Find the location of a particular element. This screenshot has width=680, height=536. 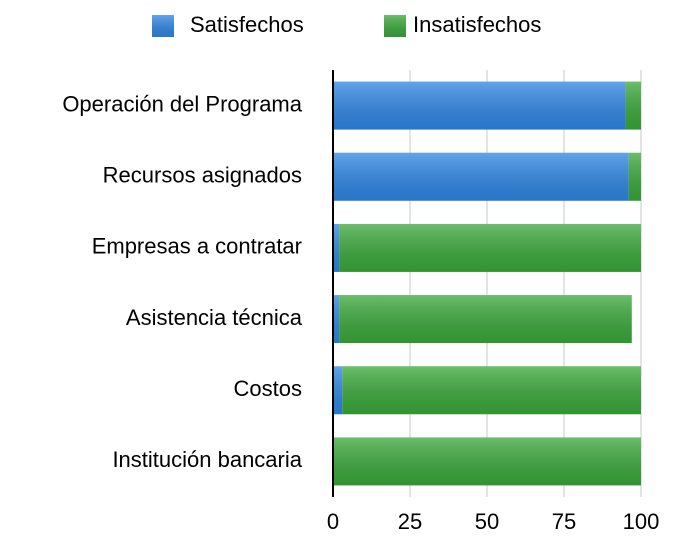

y-tick-label: Costos is located at coordinates (268, 388).